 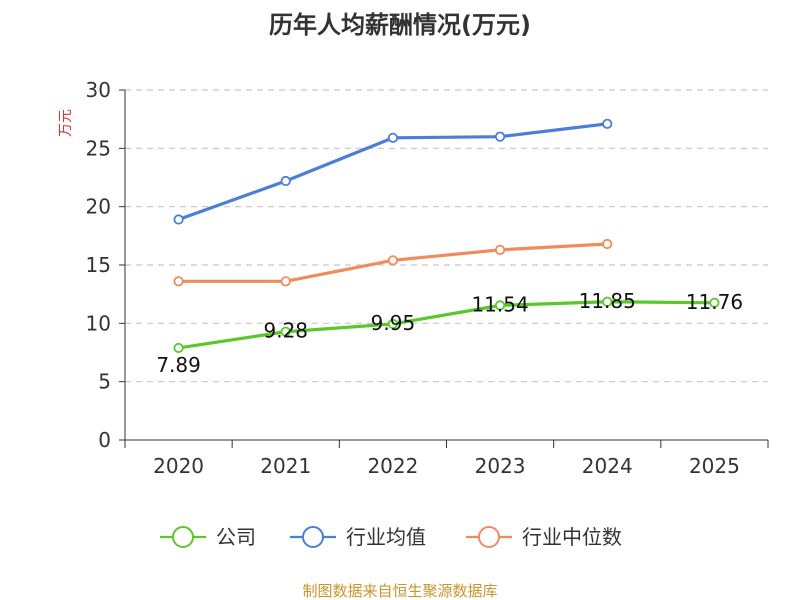 I want to click on series-2-point-2021, so click(x=285, y=281).